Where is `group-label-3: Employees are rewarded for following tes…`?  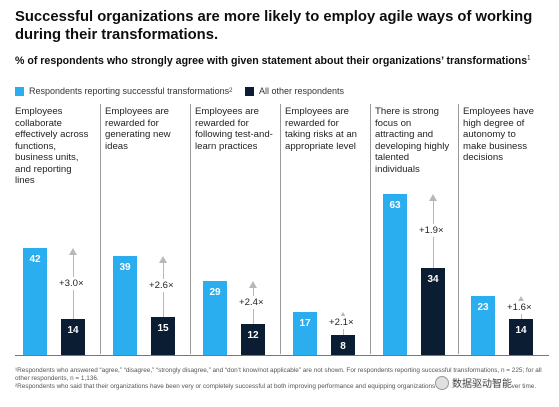 group-label-3: Employees are rewarded for following tes… is located at coordinates (234, 129).